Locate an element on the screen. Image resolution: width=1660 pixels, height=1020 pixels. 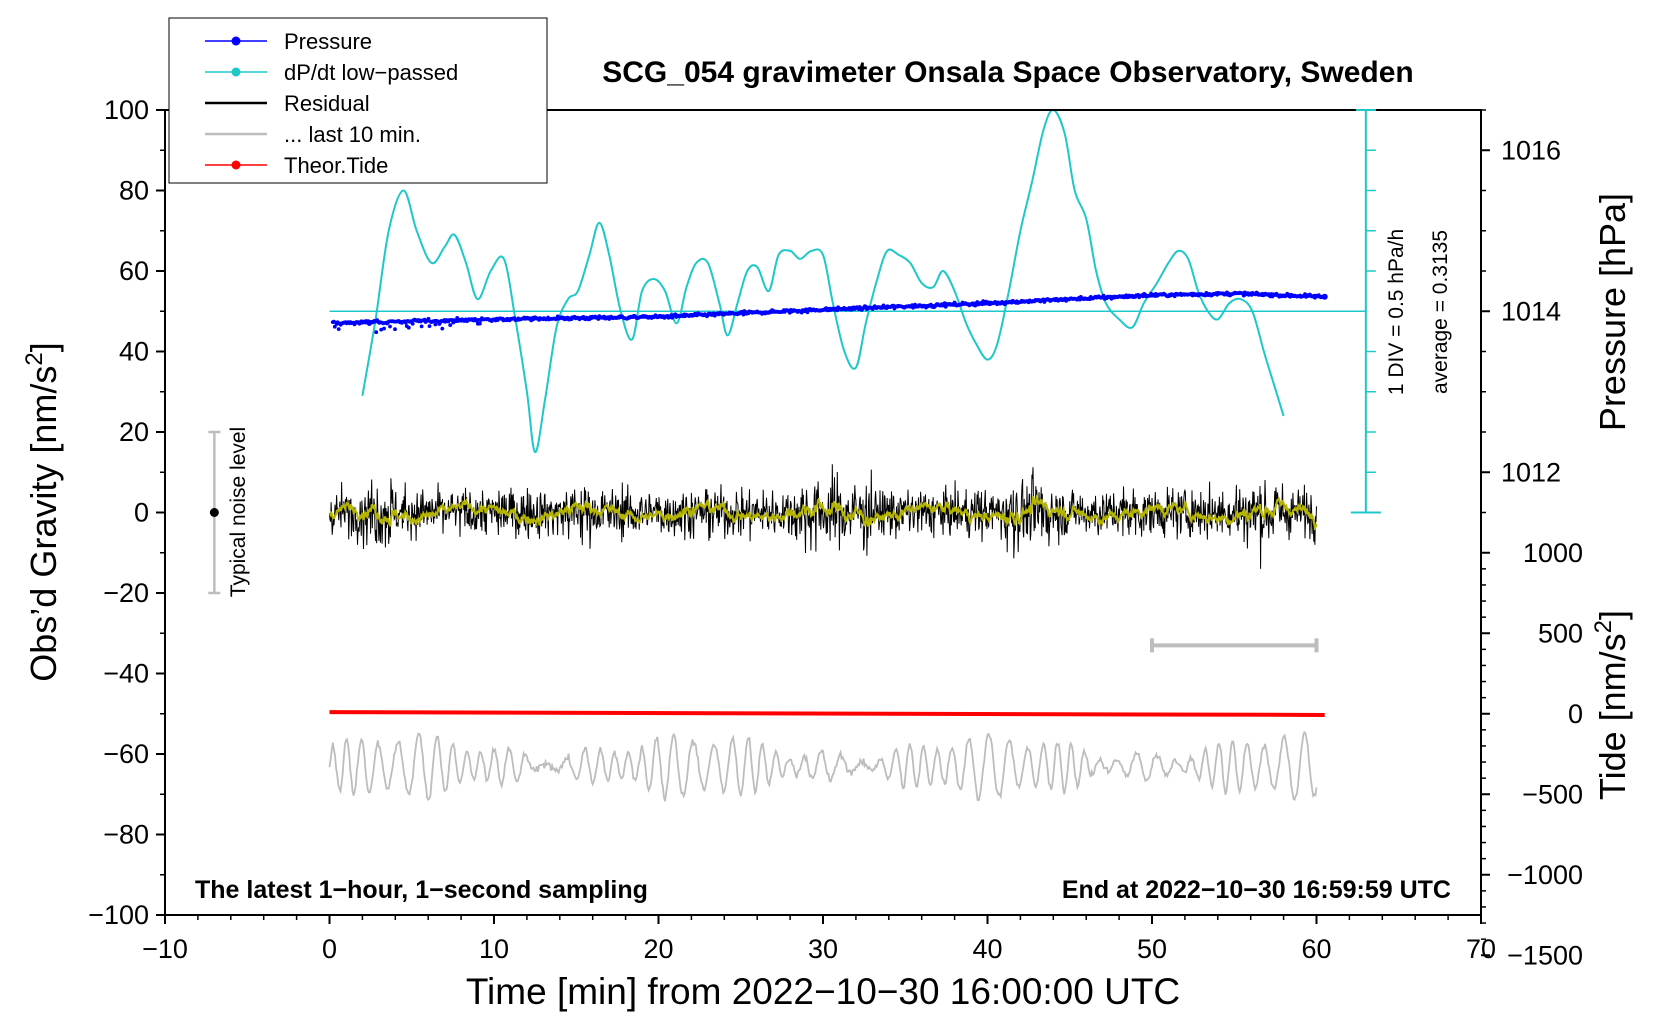
end-time-note: End at 2022−10−30 16:59:59 UTC is located at coordinates (1256, 890).